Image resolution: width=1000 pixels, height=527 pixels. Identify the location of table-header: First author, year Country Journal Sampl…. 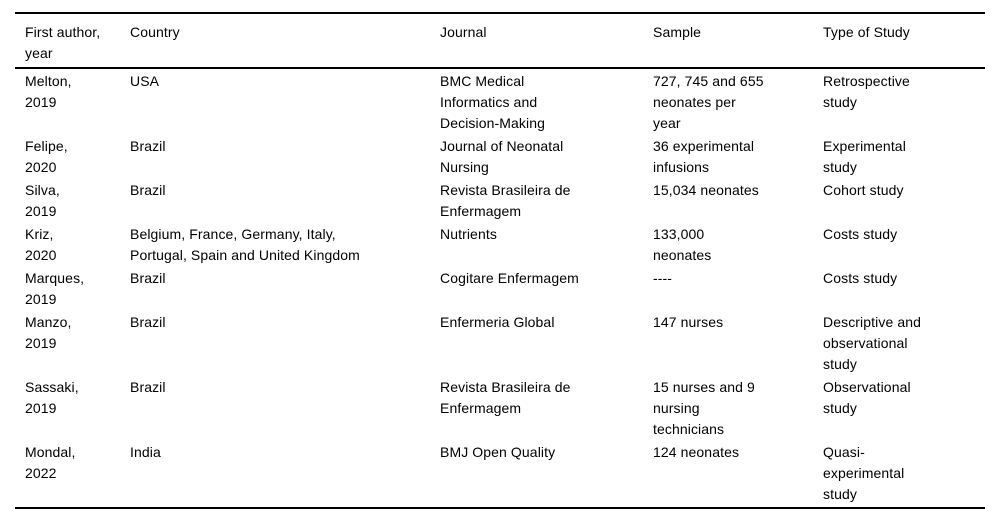
(500, 41).